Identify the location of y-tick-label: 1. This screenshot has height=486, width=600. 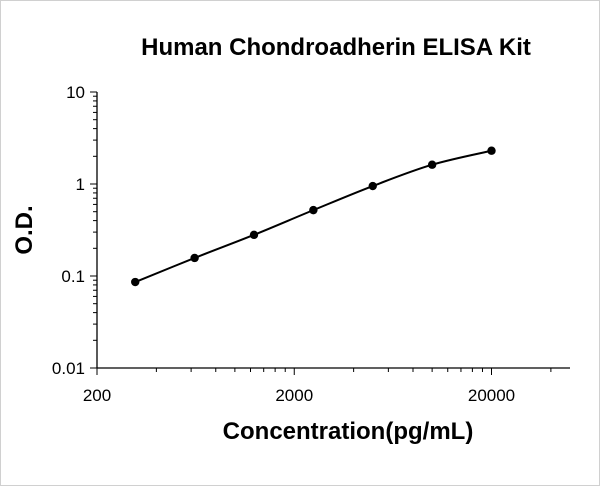
(80, 184).